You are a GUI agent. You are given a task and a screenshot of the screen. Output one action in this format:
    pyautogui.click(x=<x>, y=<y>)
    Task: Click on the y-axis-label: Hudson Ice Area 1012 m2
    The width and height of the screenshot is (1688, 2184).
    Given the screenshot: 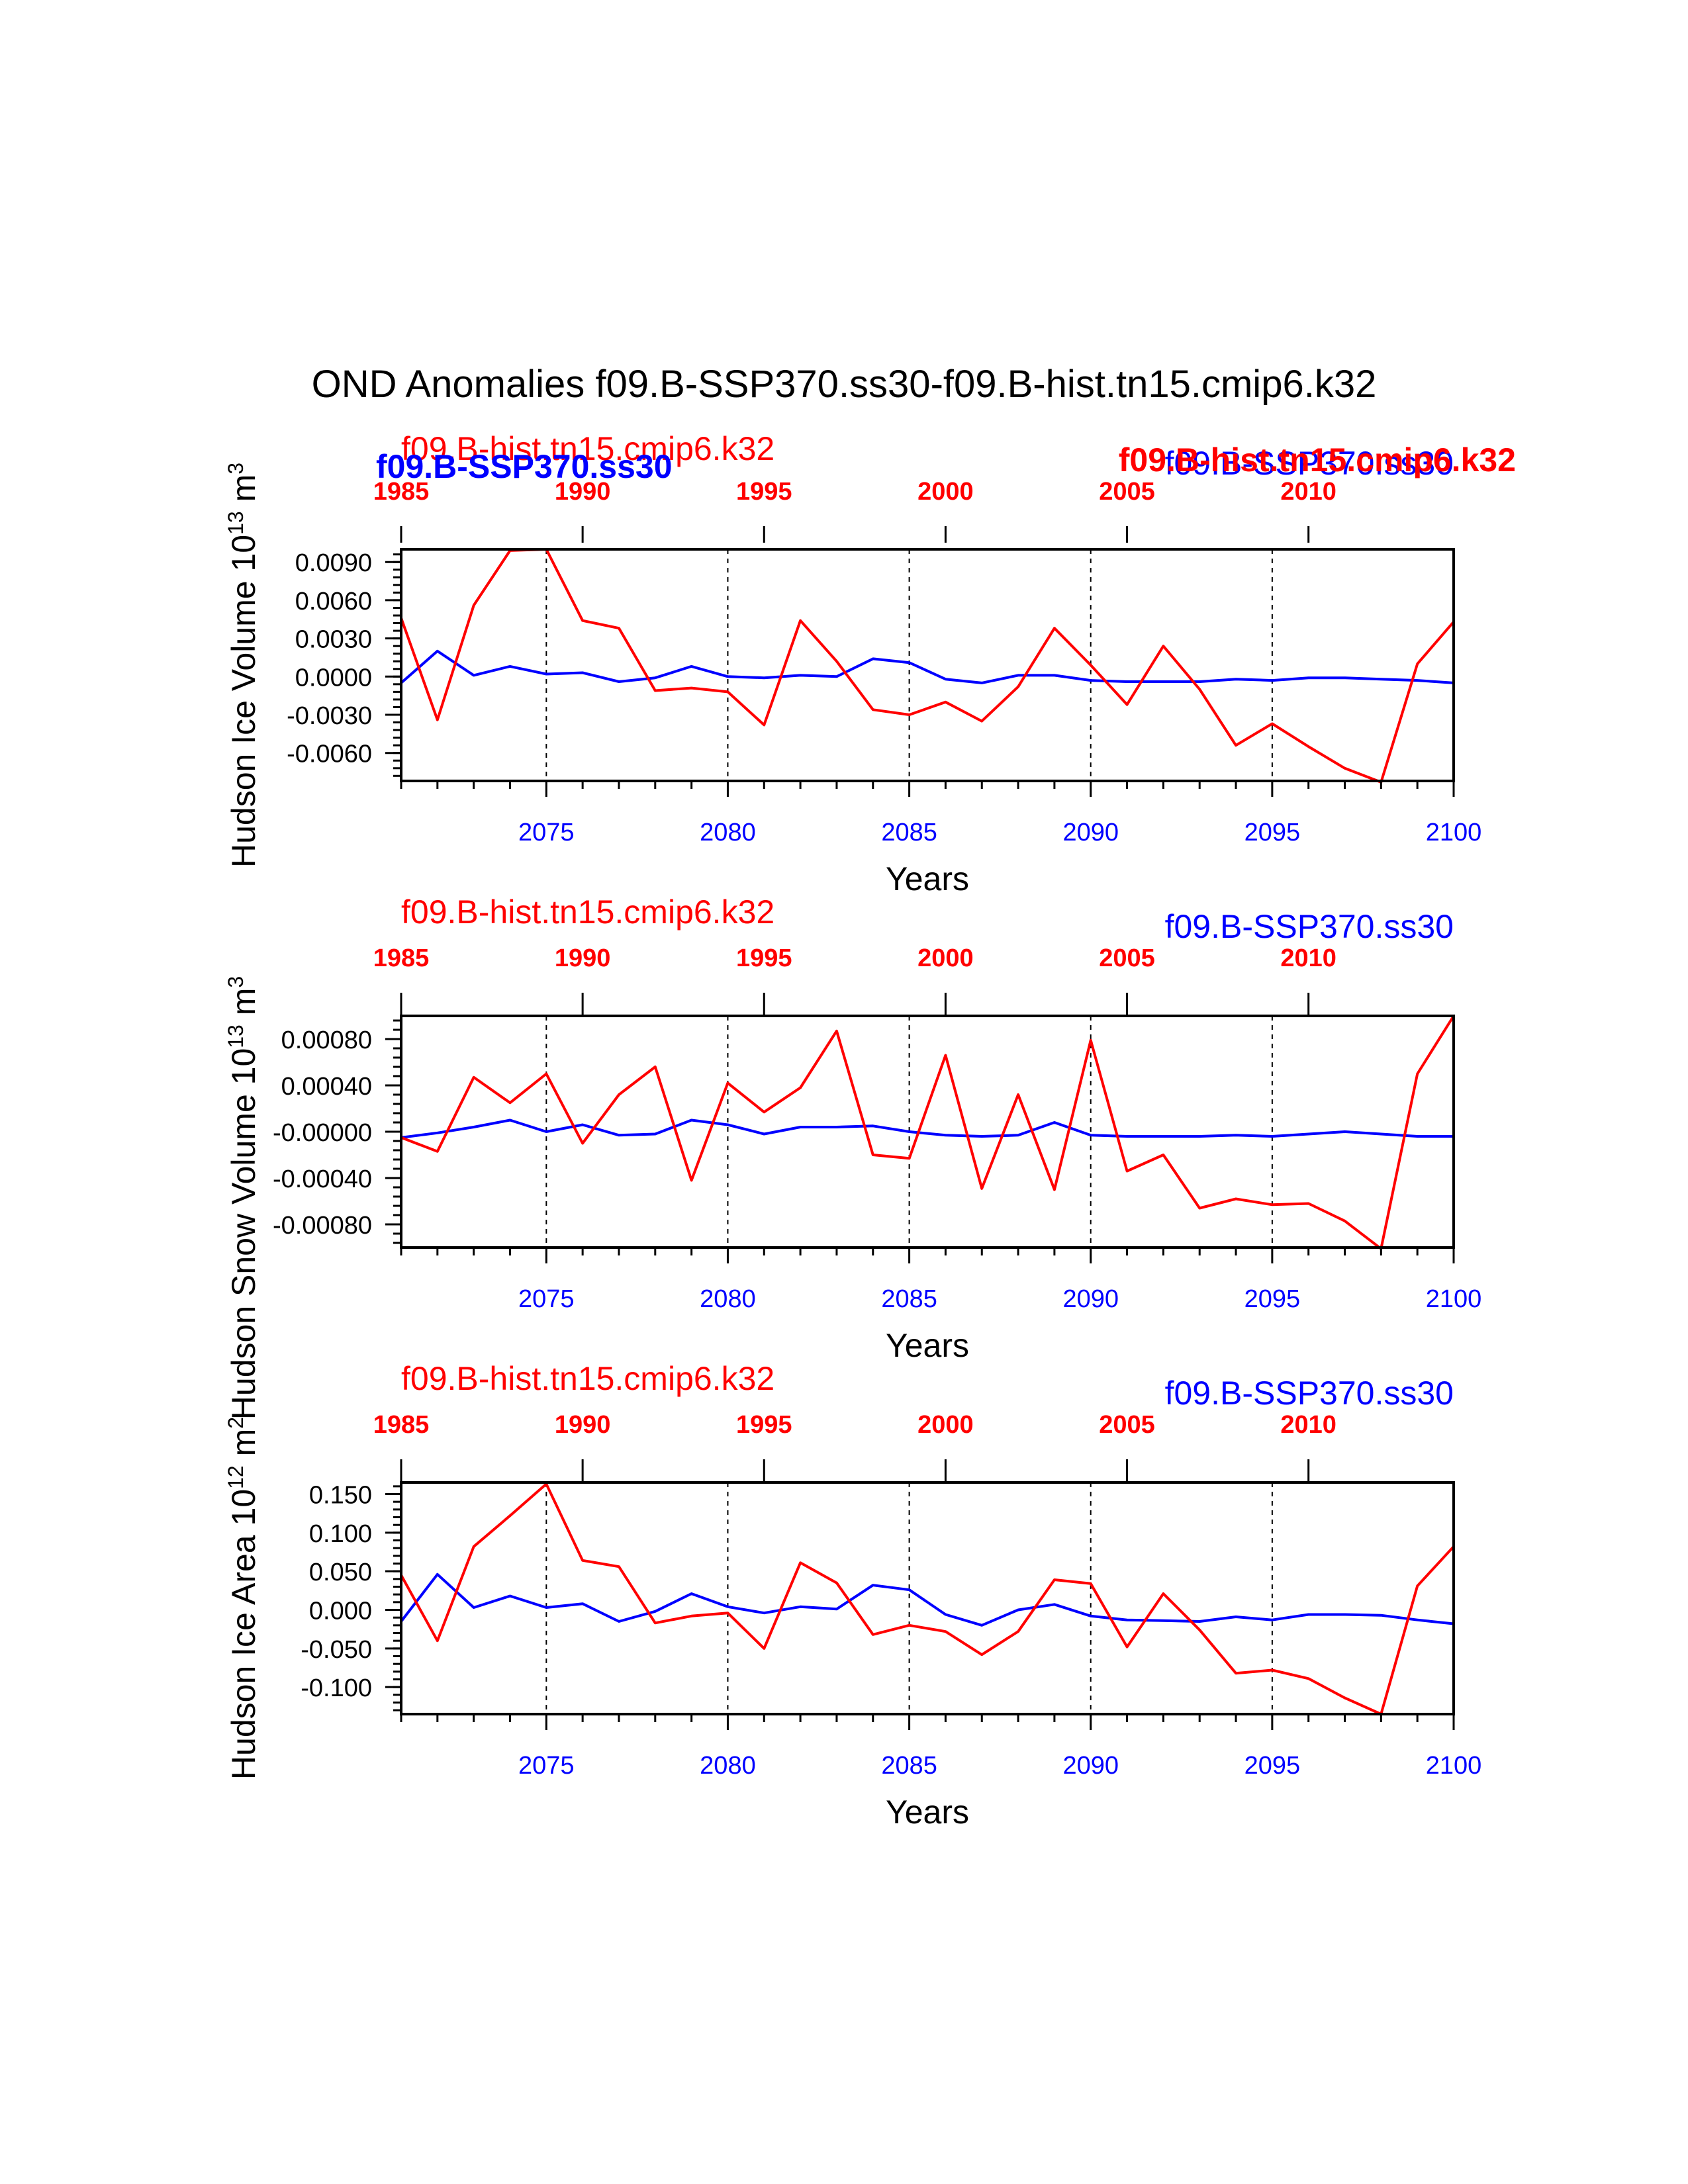 What is the action you would take?
    pyautogui.click(x=243, y=1598)
    